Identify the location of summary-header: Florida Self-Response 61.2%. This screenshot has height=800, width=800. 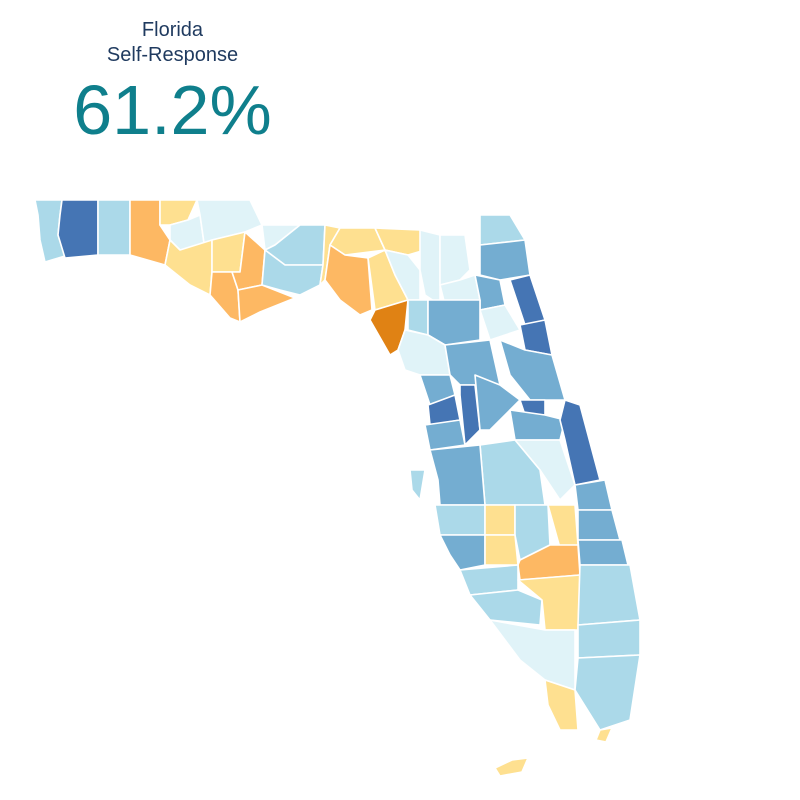
(172, 84).